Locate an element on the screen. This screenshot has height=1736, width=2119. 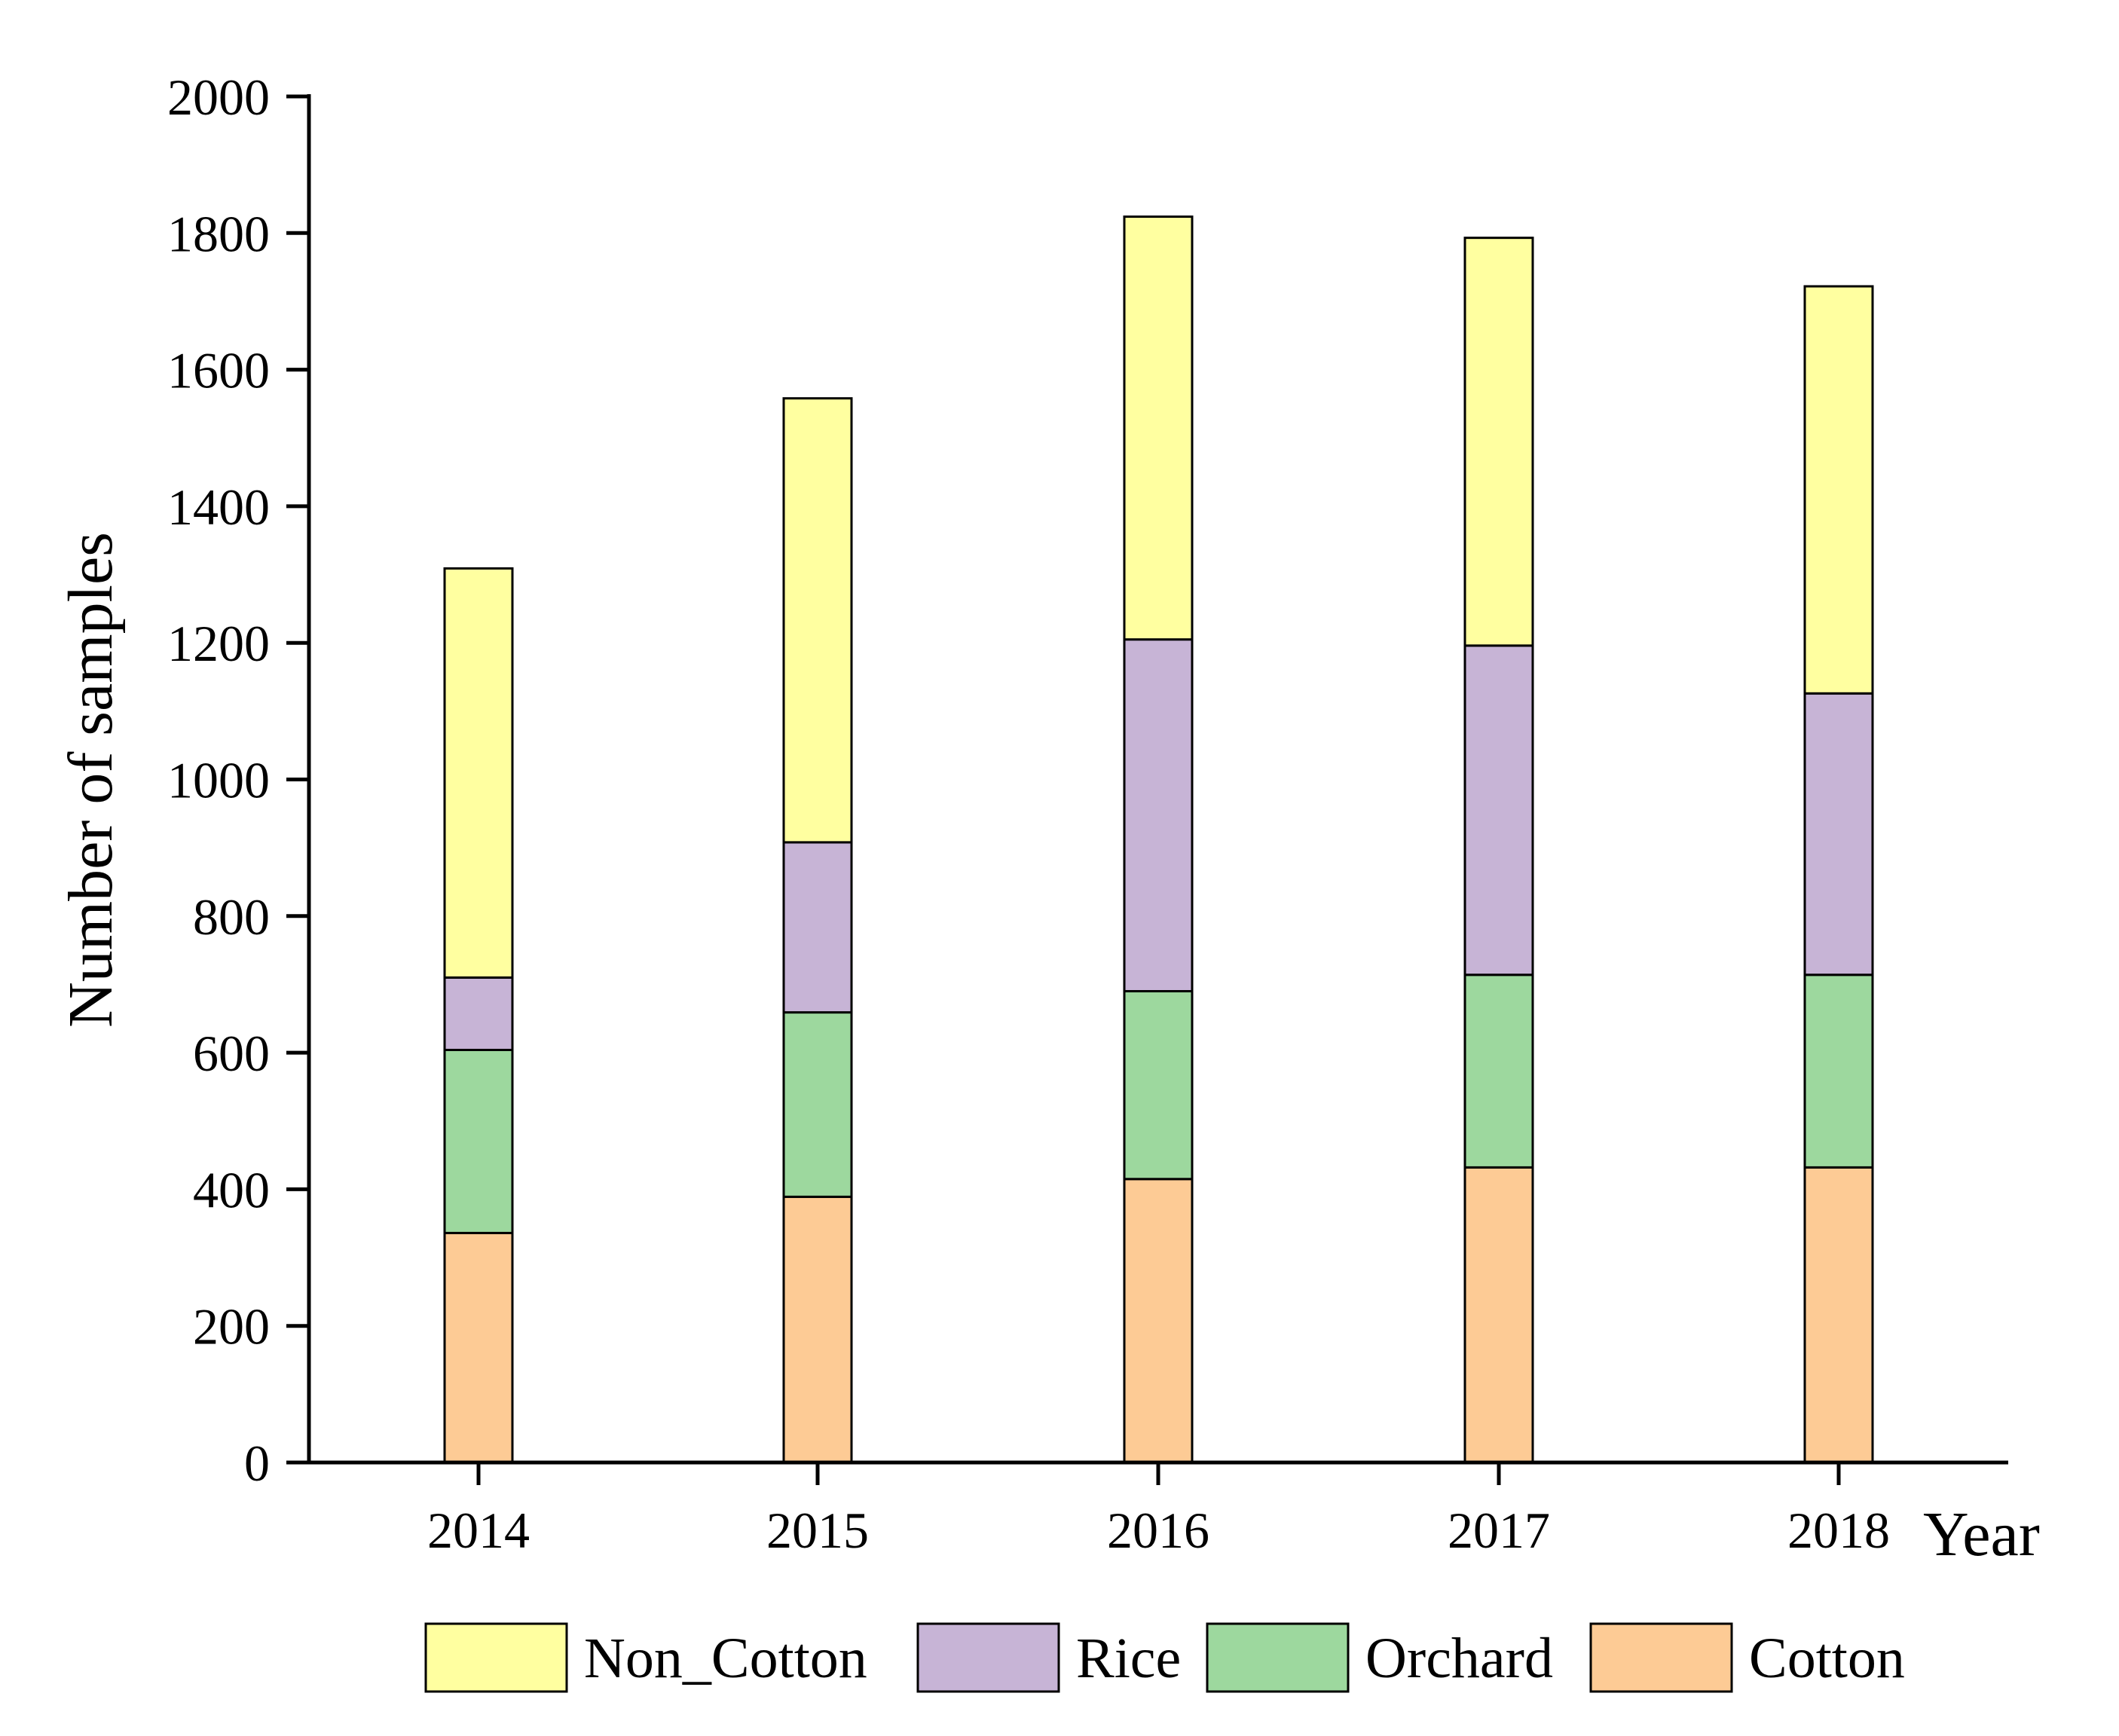
bar-non-cotton-2016 is located at coordinates (1158, 428).